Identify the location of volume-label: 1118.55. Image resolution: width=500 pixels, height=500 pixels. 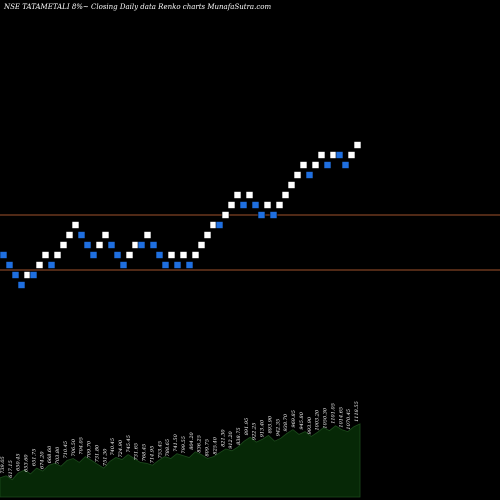
(357, 411).